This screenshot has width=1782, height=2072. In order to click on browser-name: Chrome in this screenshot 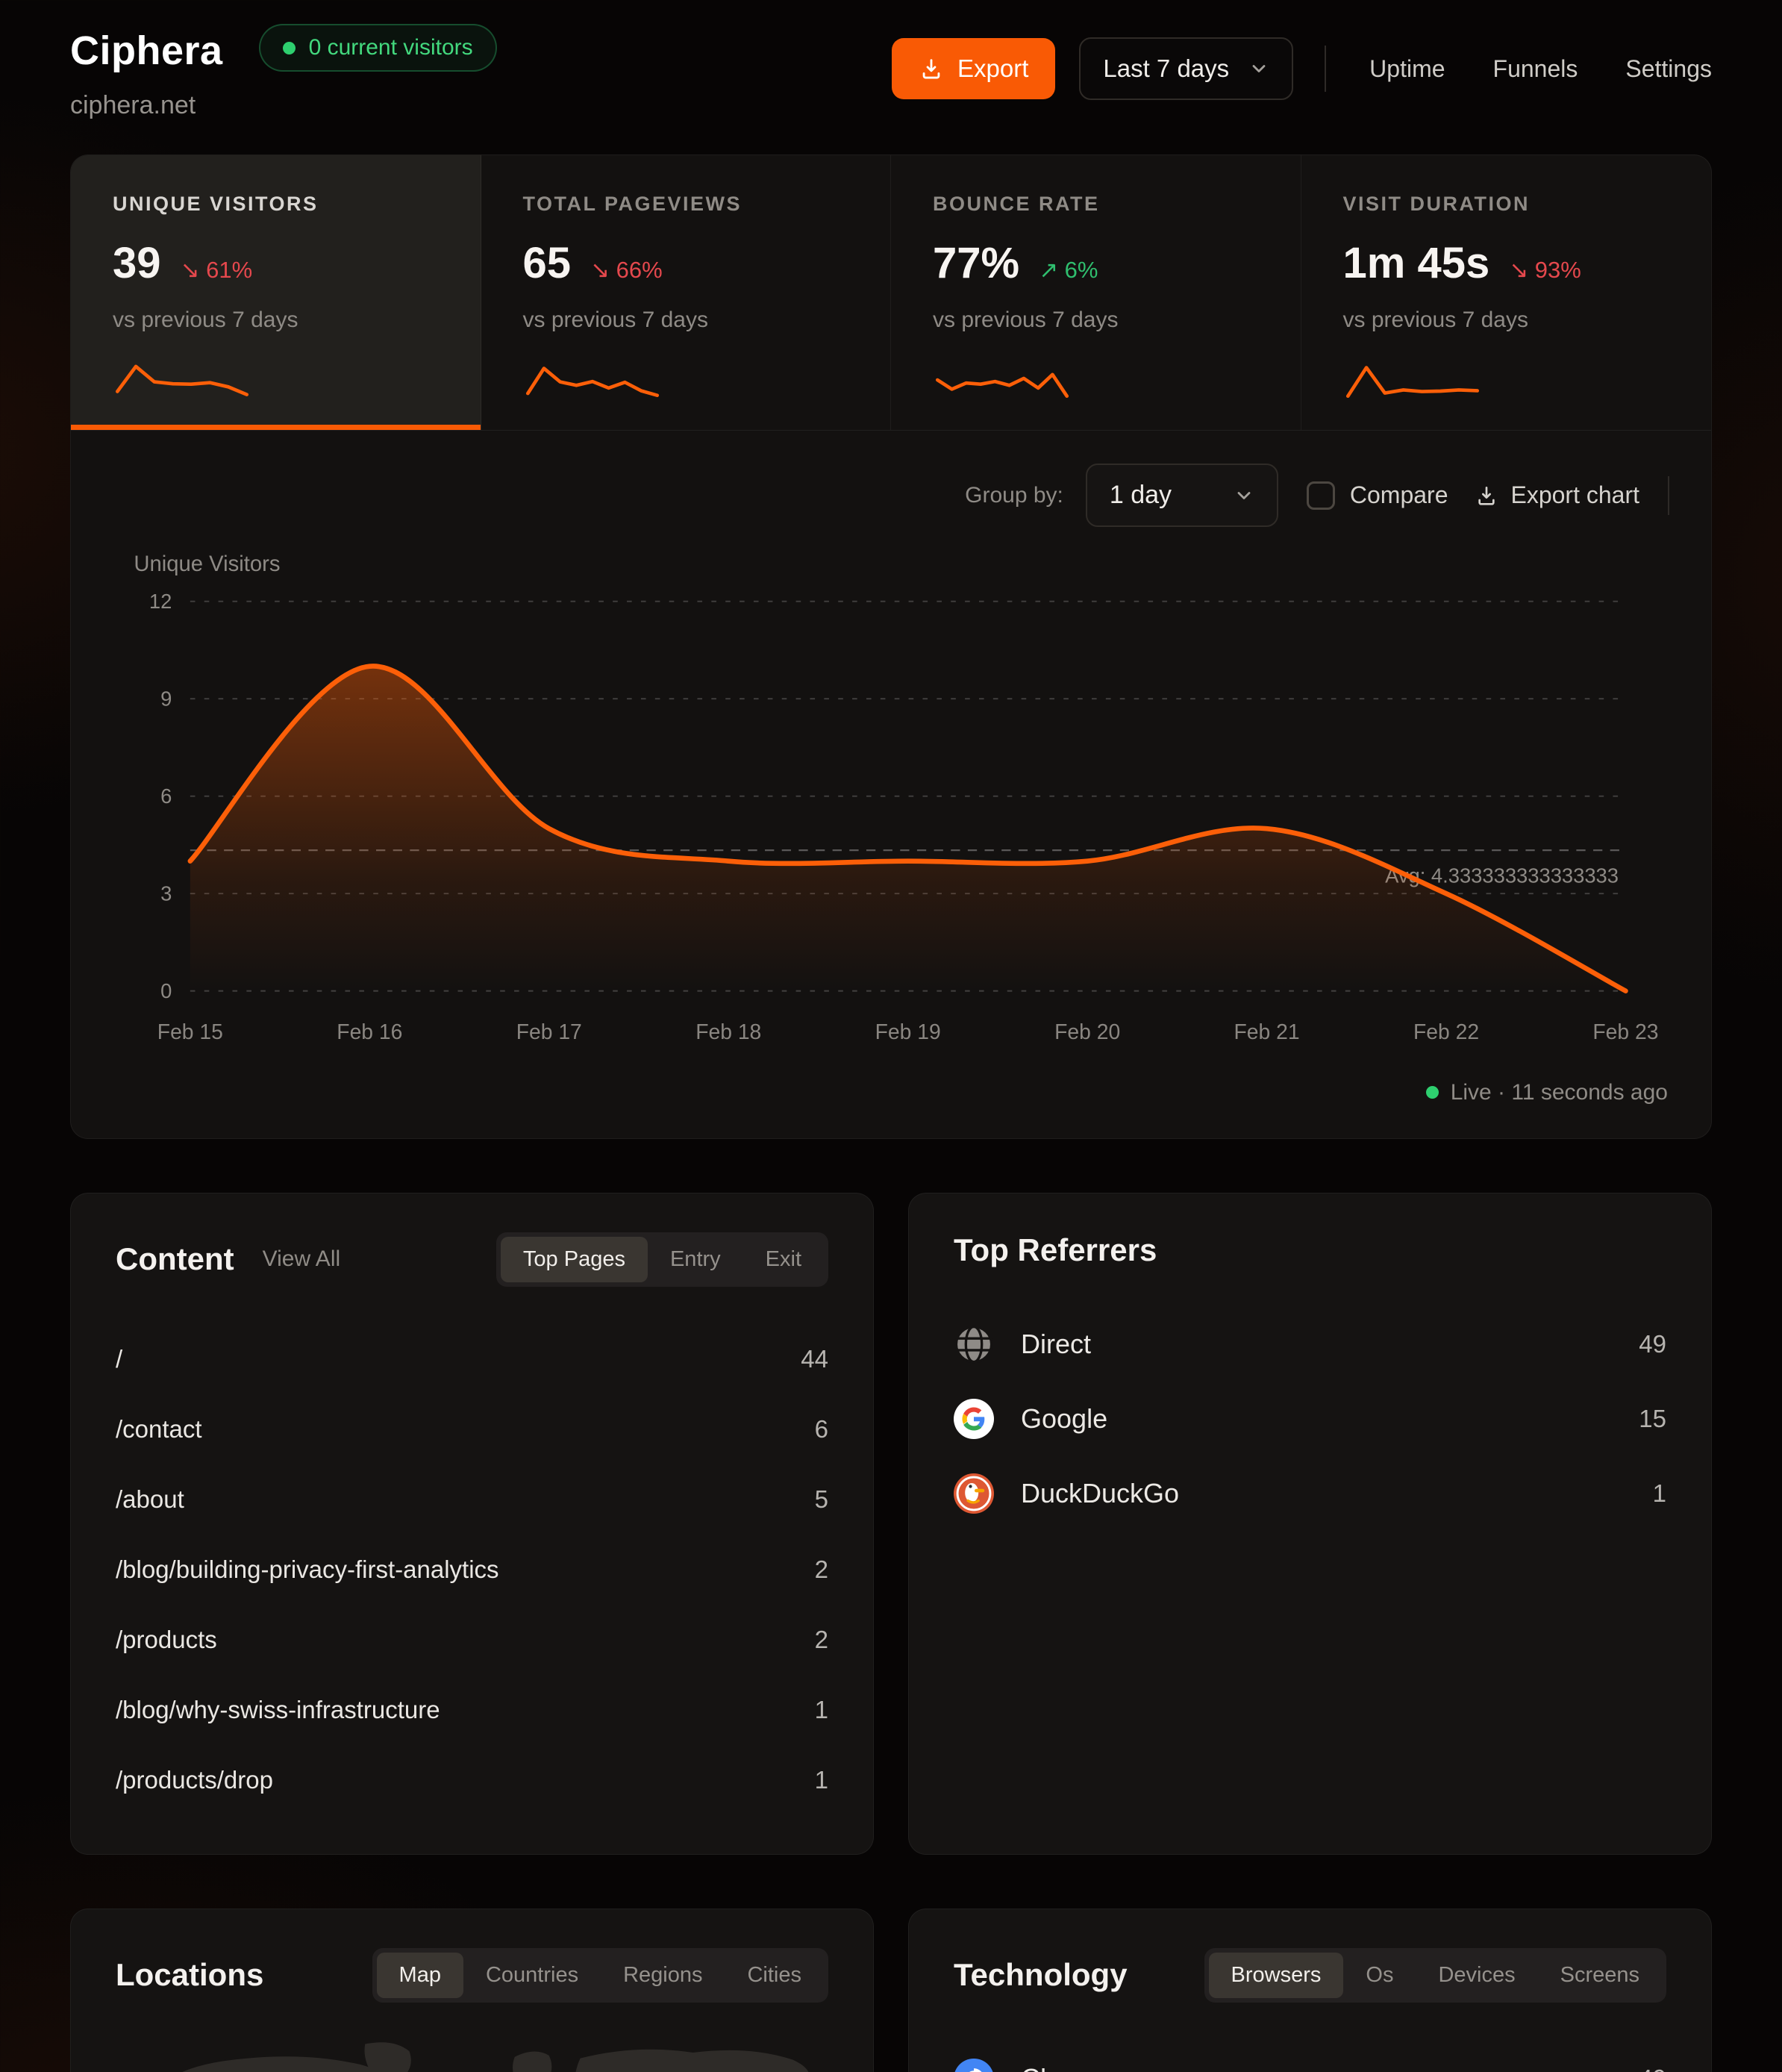, I will do `click(1068, 2067)`.